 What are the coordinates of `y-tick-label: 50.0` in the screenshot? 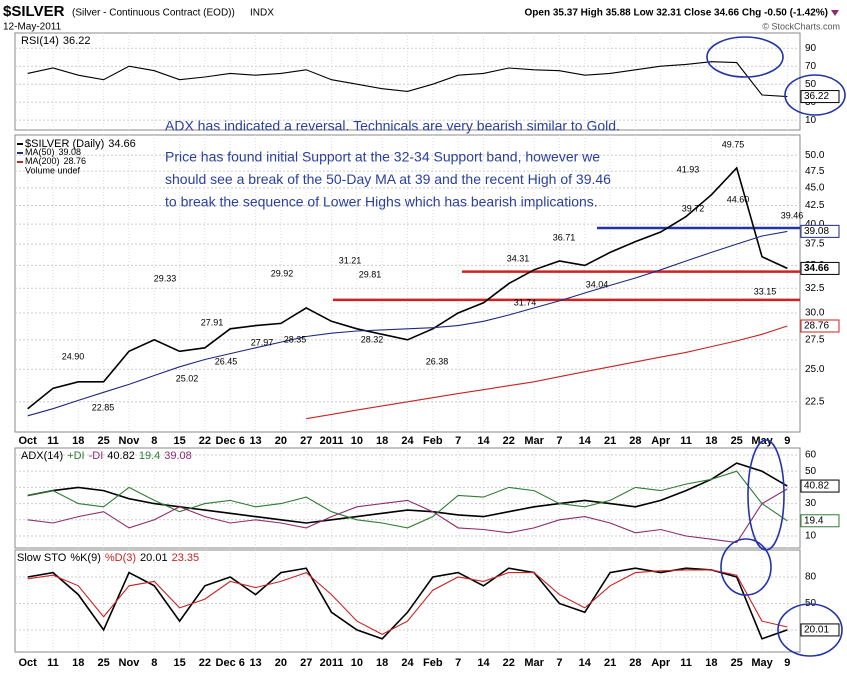 It's located at (815, 155).